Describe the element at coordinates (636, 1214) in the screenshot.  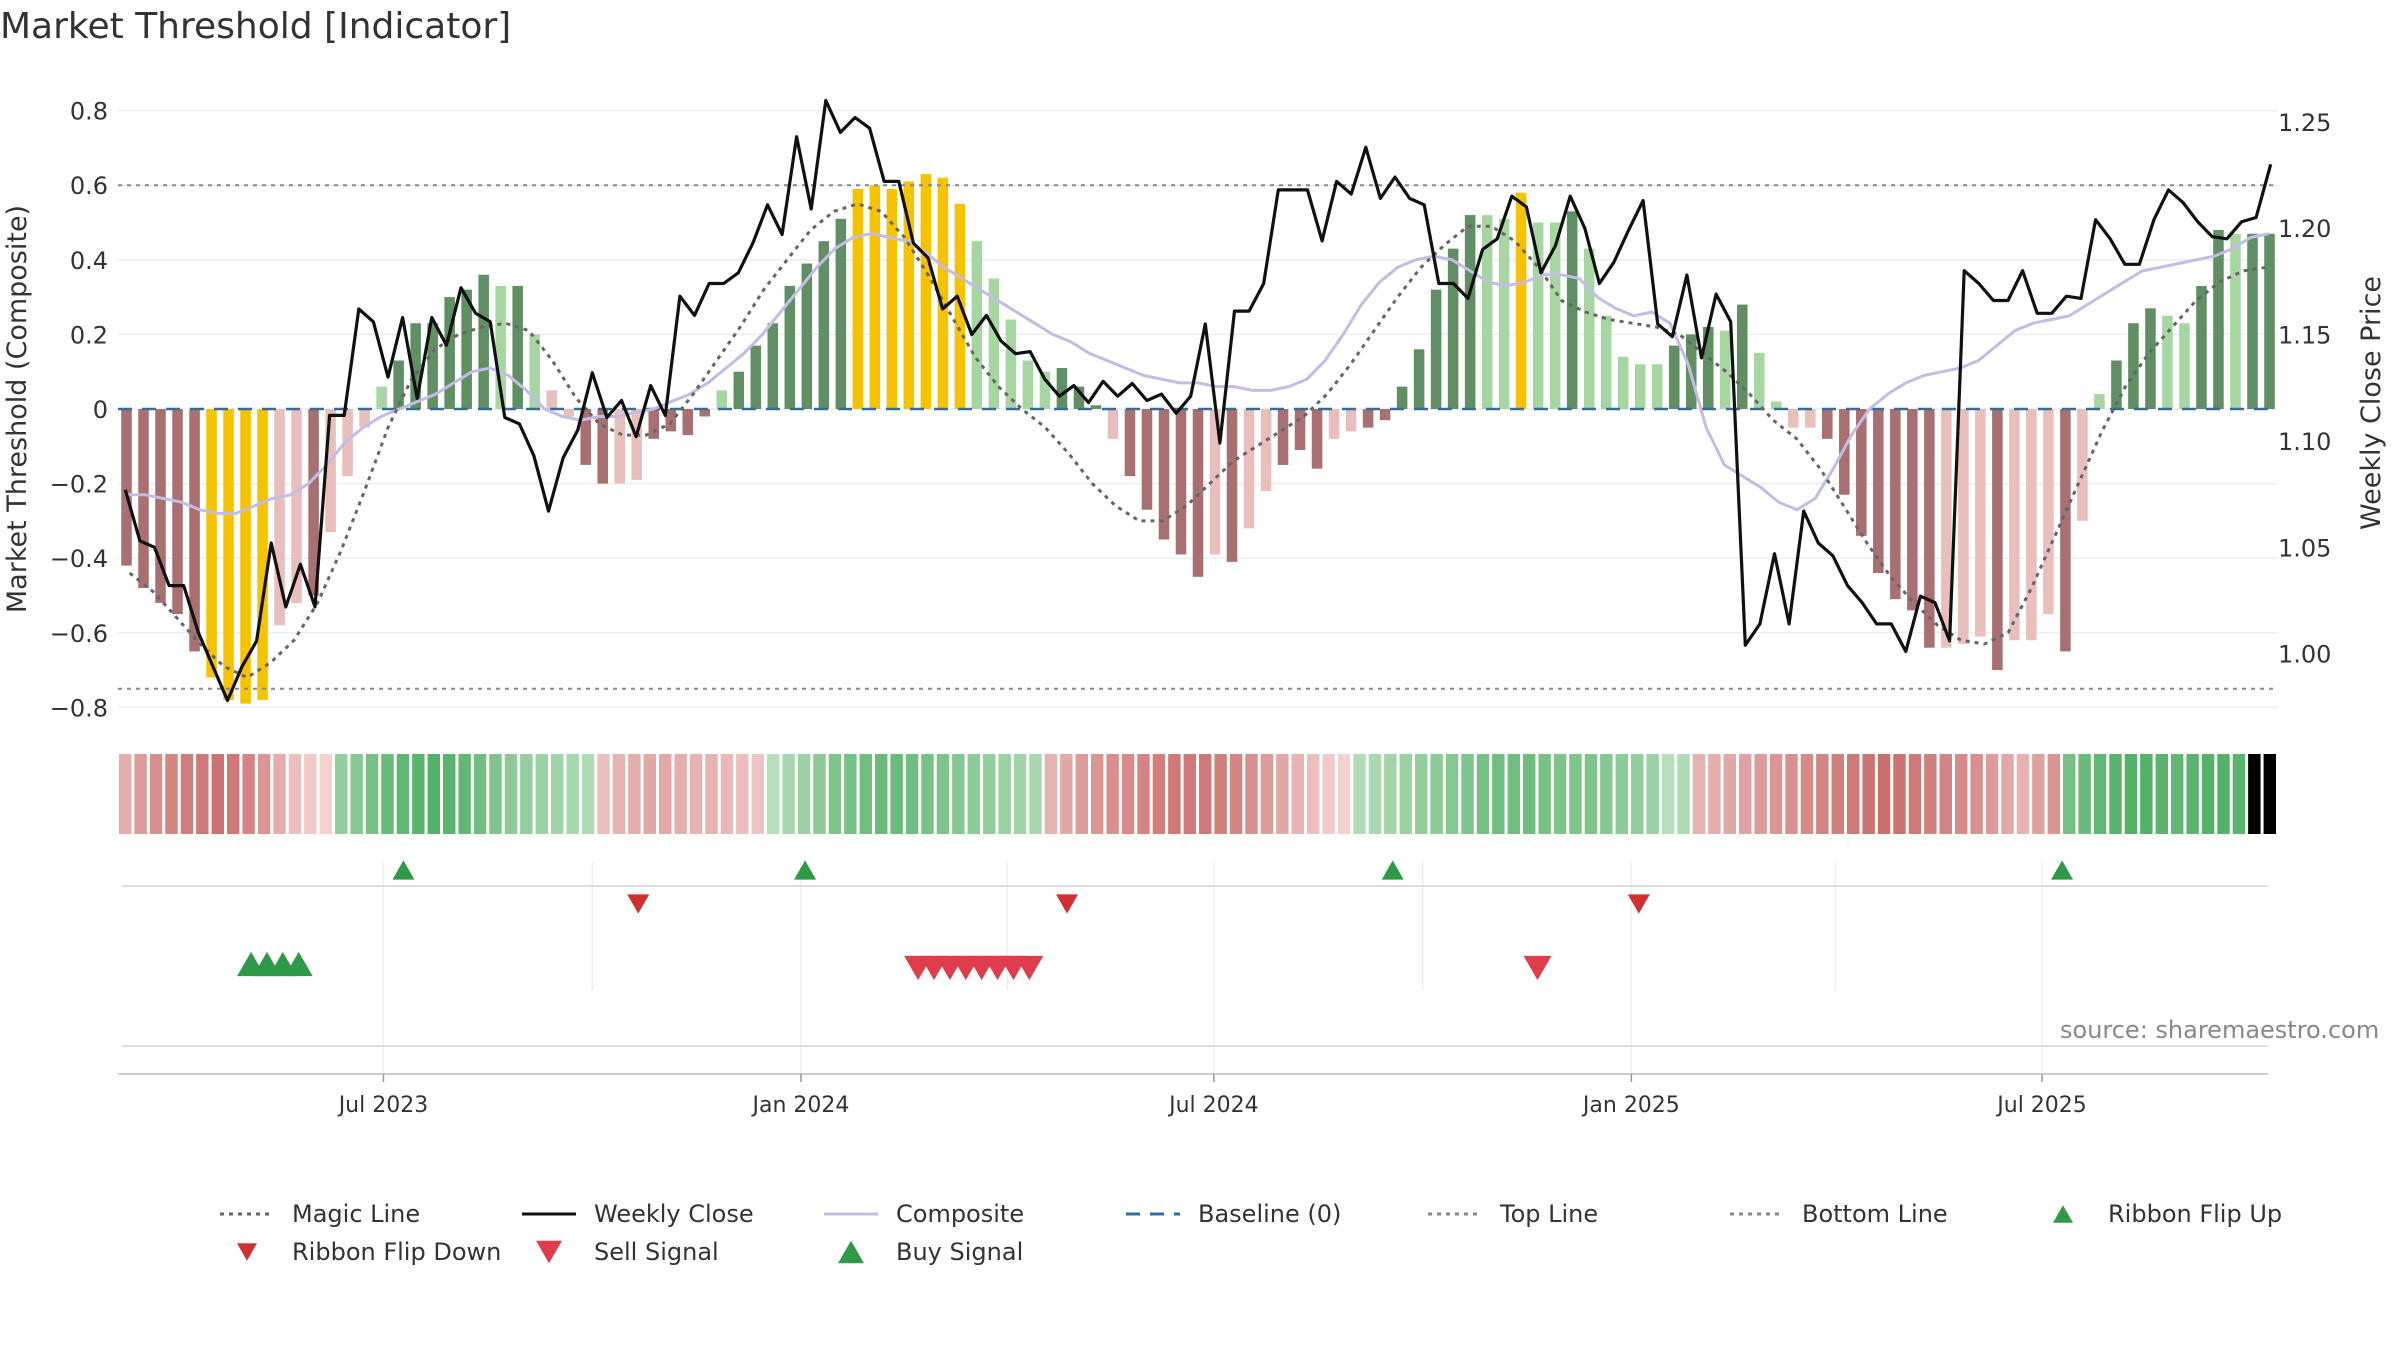
I see `legend-item: Weekly Close` at that location.